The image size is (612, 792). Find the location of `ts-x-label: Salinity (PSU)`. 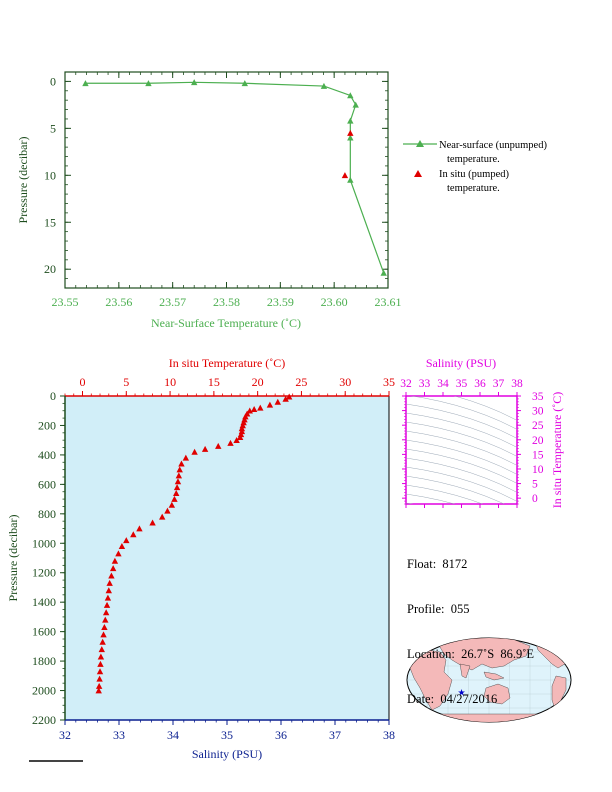

ts-x-label: Salinity (PSU) is located at coordinates (461, 363).